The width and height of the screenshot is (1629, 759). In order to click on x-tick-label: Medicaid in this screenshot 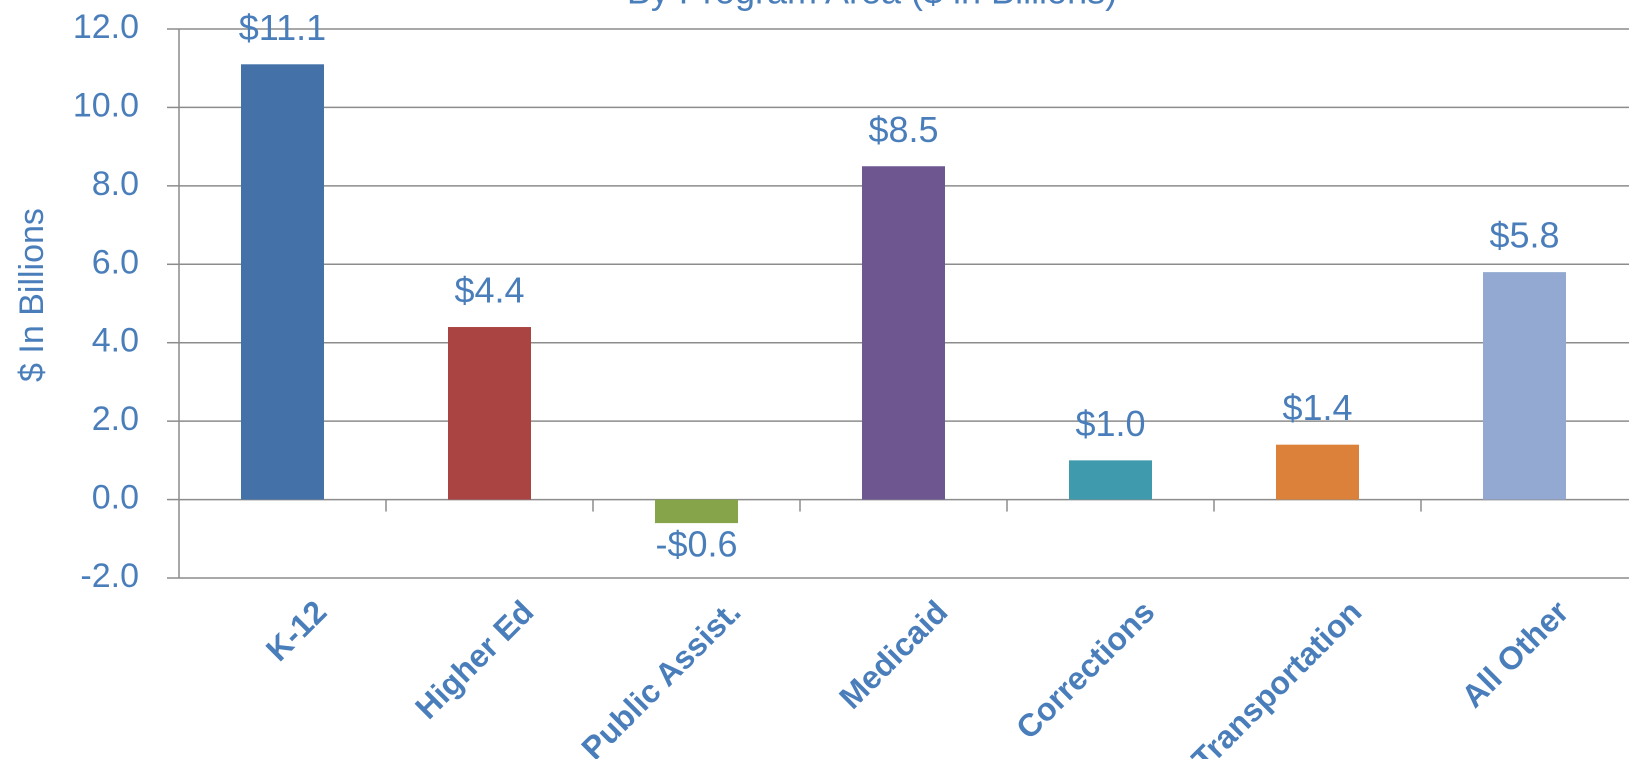, I will do `click(893, 654)`.